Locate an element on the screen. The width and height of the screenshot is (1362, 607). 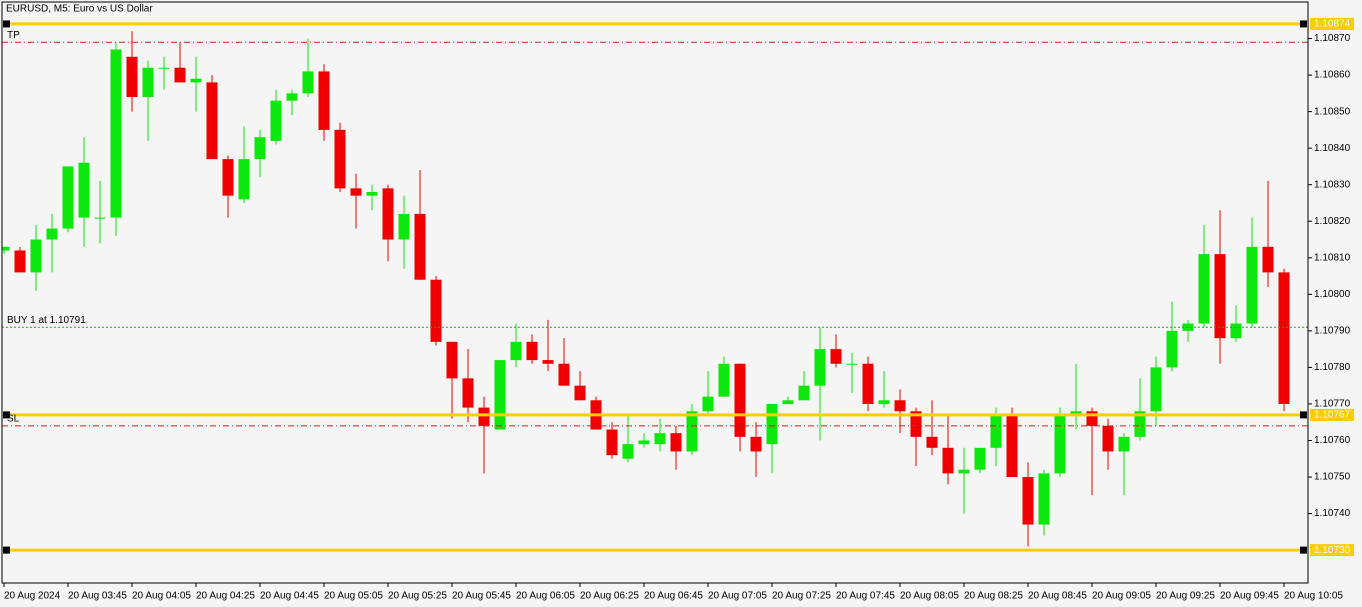
x-tick-label: 20 Aug 04:25 is located at coordinates (225, 596).